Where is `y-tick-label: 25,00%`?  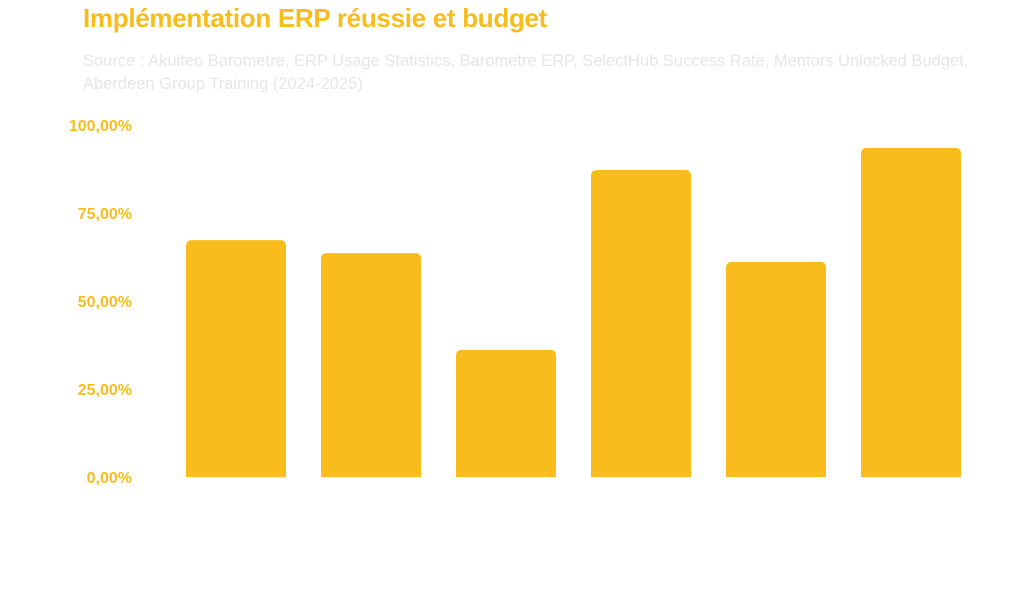
y-tick-label: 25,00% is located at coordinates (105, 390).